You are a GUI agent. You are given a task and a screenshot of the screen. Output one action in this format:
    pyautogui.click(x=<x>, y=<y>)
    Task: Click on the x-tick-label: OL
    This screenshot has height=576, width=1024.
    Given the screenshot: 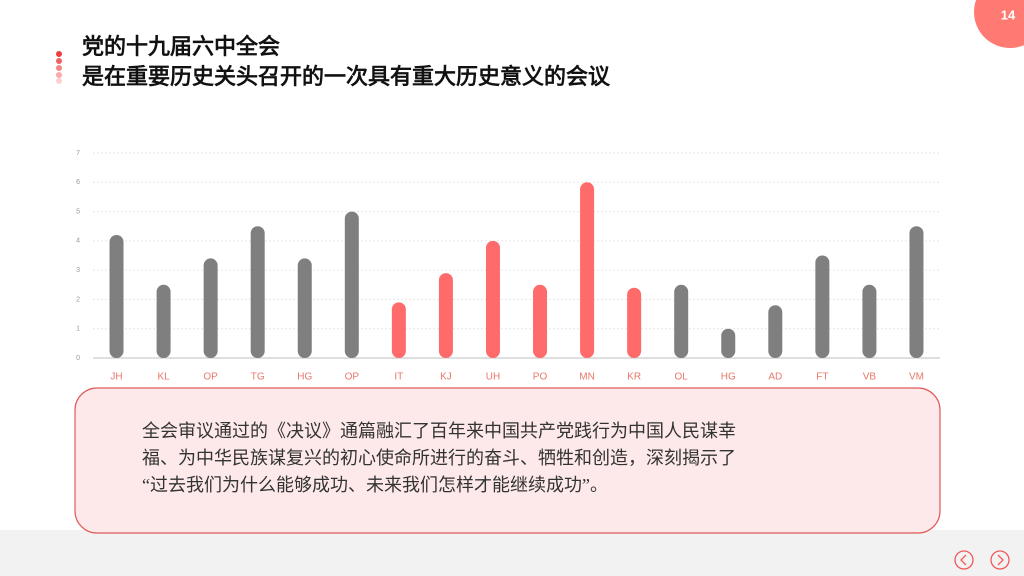 What is the action you would take?
    pyautogui.click(x=682, y=377)
    